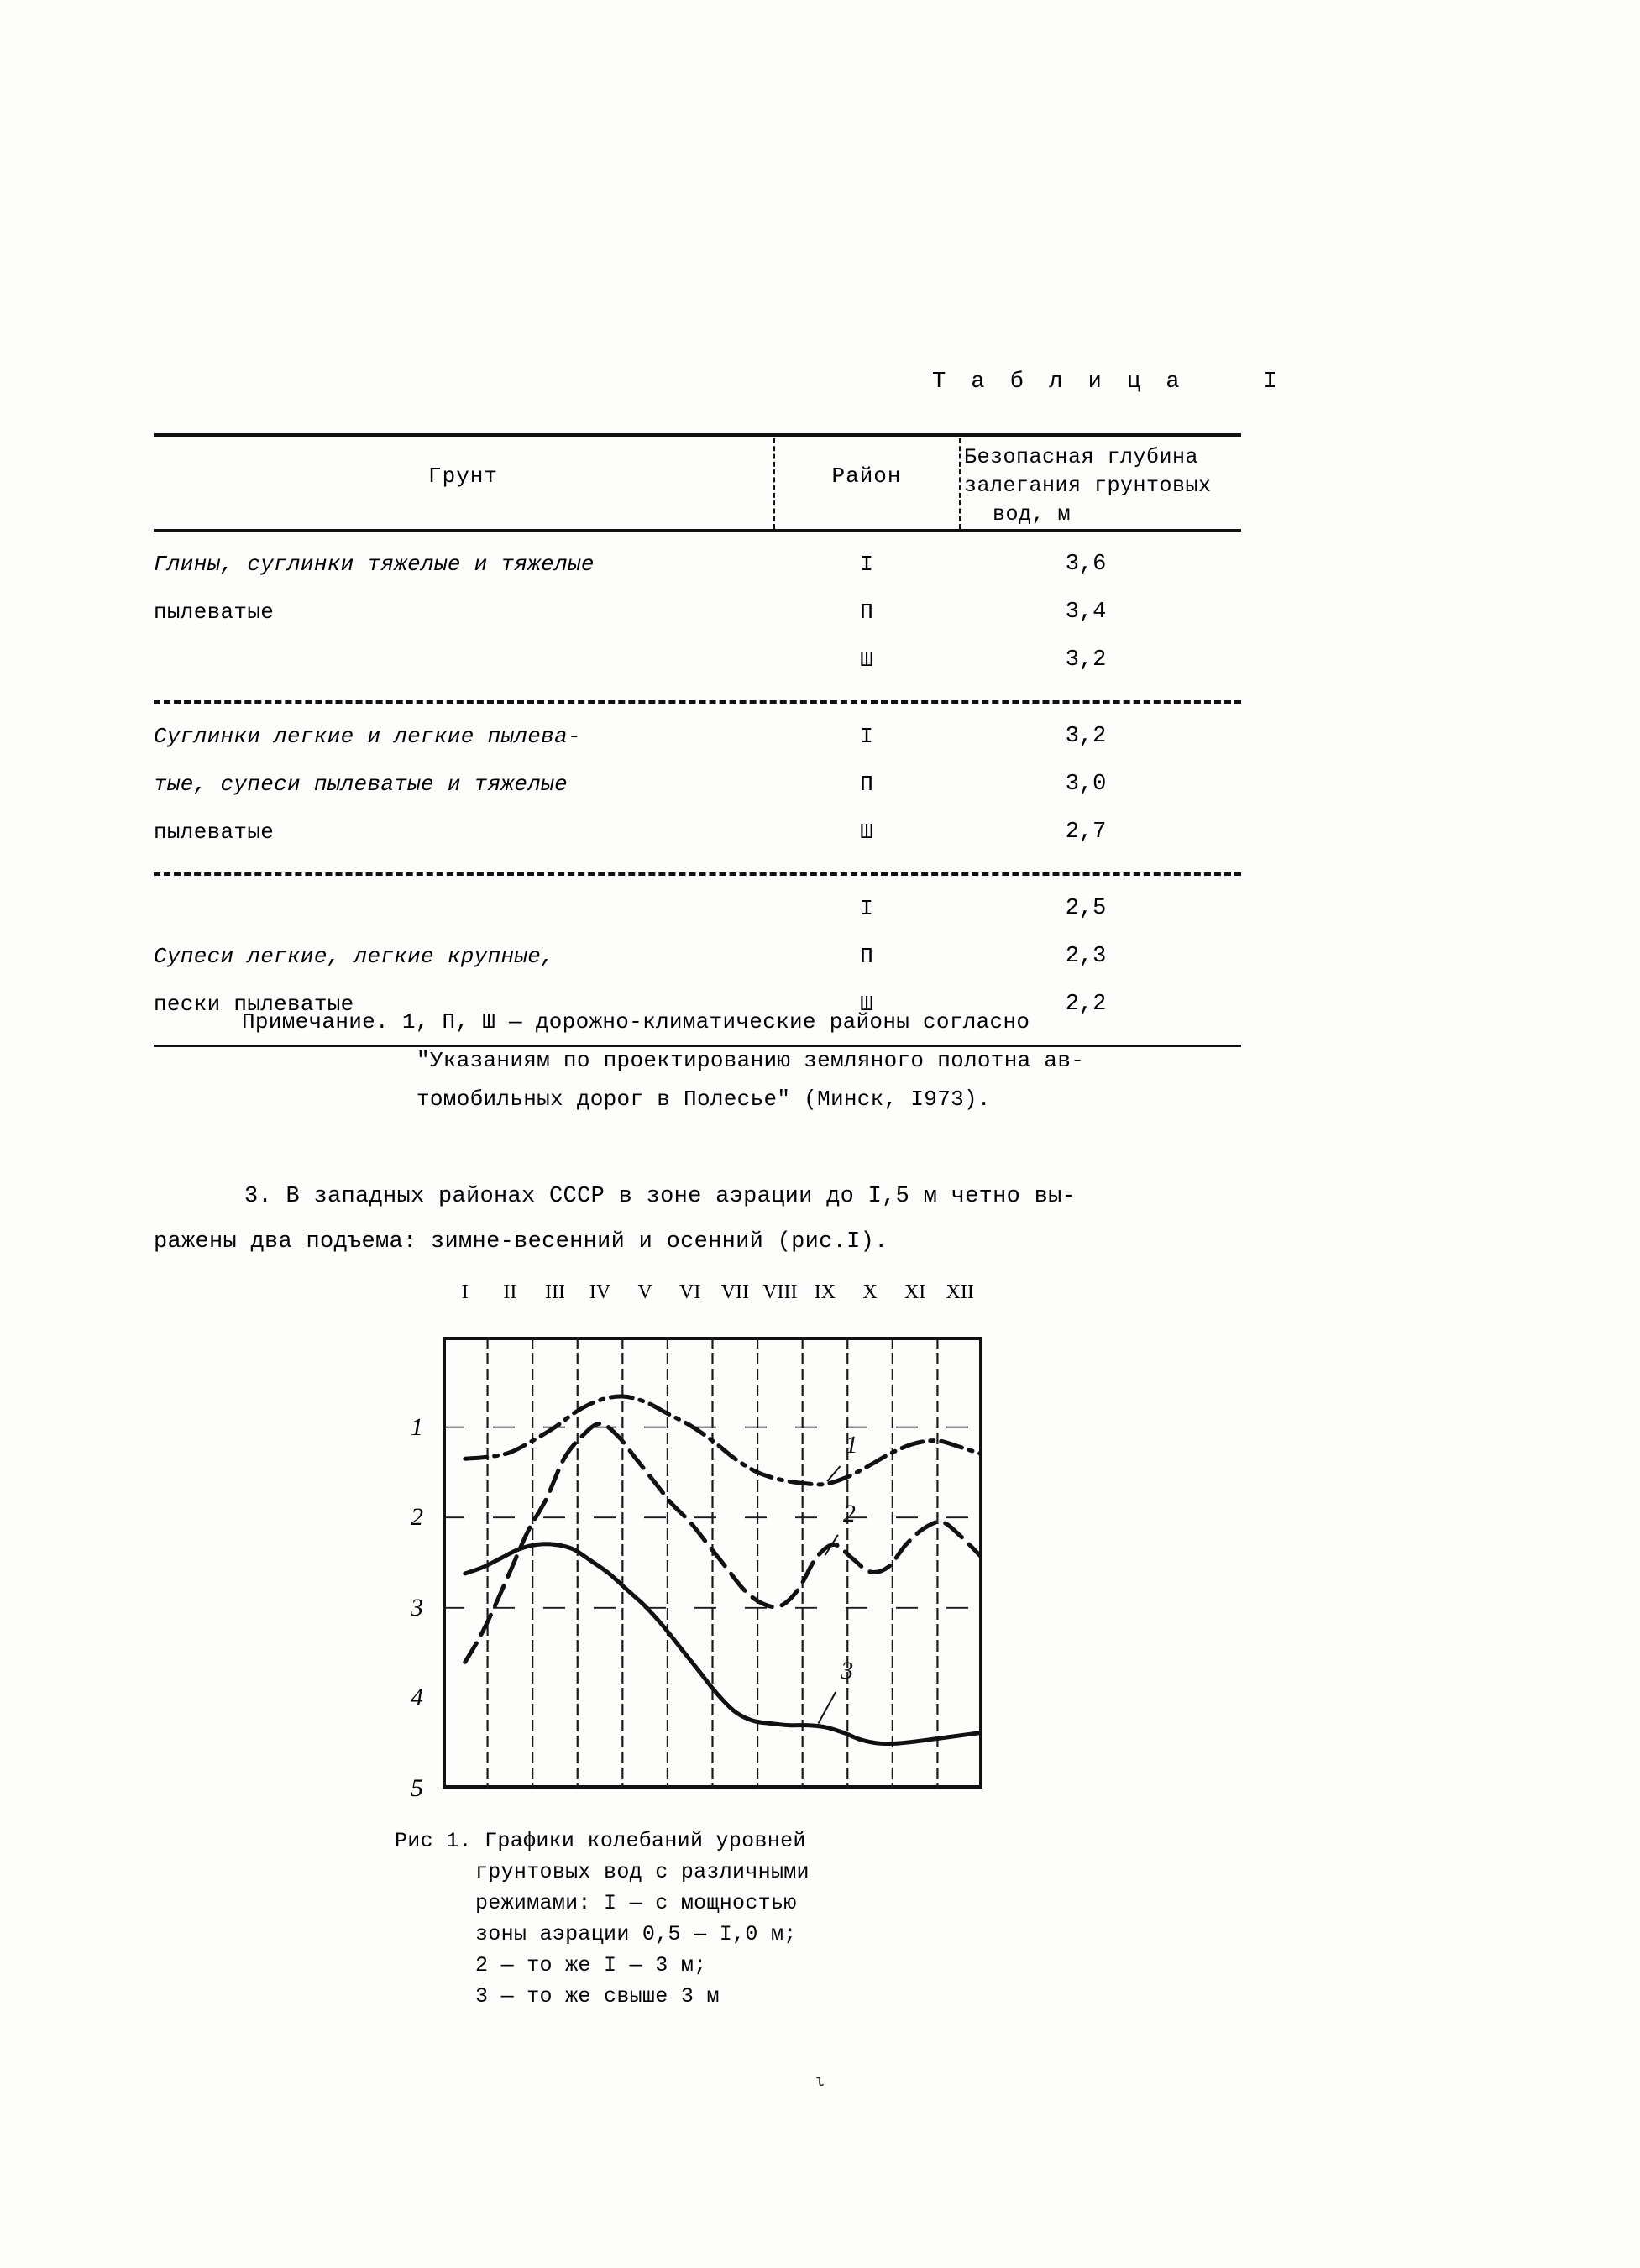 Image resolution: width=1640 pixels, height=2268 pixels. What do you see at coordinates (465, 1292) in the screenshot?
I see `month-label-1: I` at bounding box center [465, 1292].